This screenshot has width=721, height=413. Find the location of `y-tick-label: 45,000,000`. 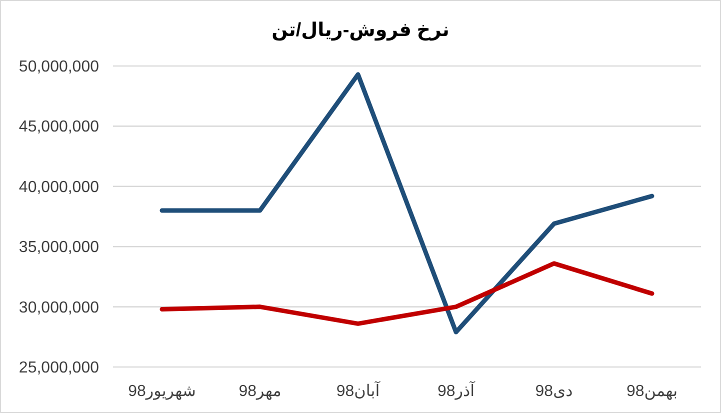

y-tick-label: 45,000,000 is located at coordinates (59, 127).